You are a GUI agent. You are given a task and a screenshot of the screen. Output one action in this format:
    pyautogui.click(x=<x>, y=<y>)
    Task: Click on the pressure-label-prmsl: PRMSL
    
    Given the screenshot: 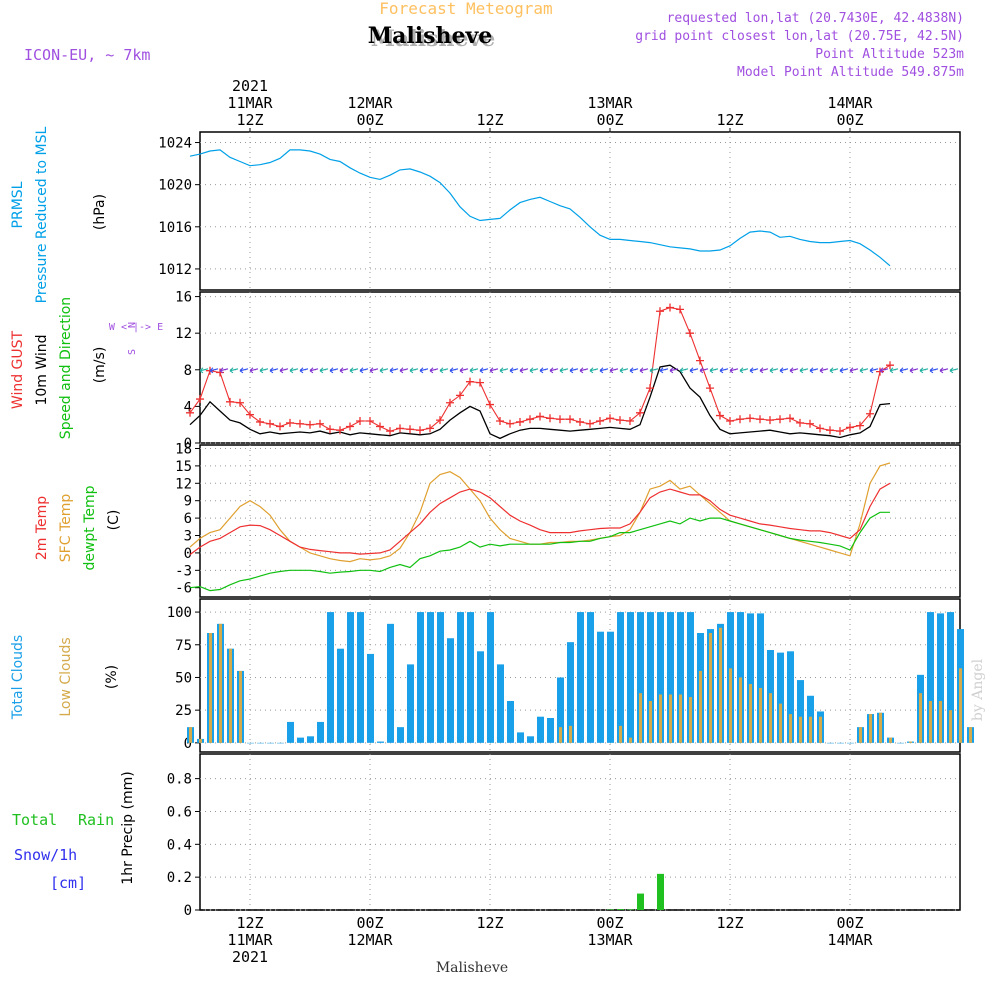 What is the action you would take?
    pyautogui.click(x=18, y=204)
    